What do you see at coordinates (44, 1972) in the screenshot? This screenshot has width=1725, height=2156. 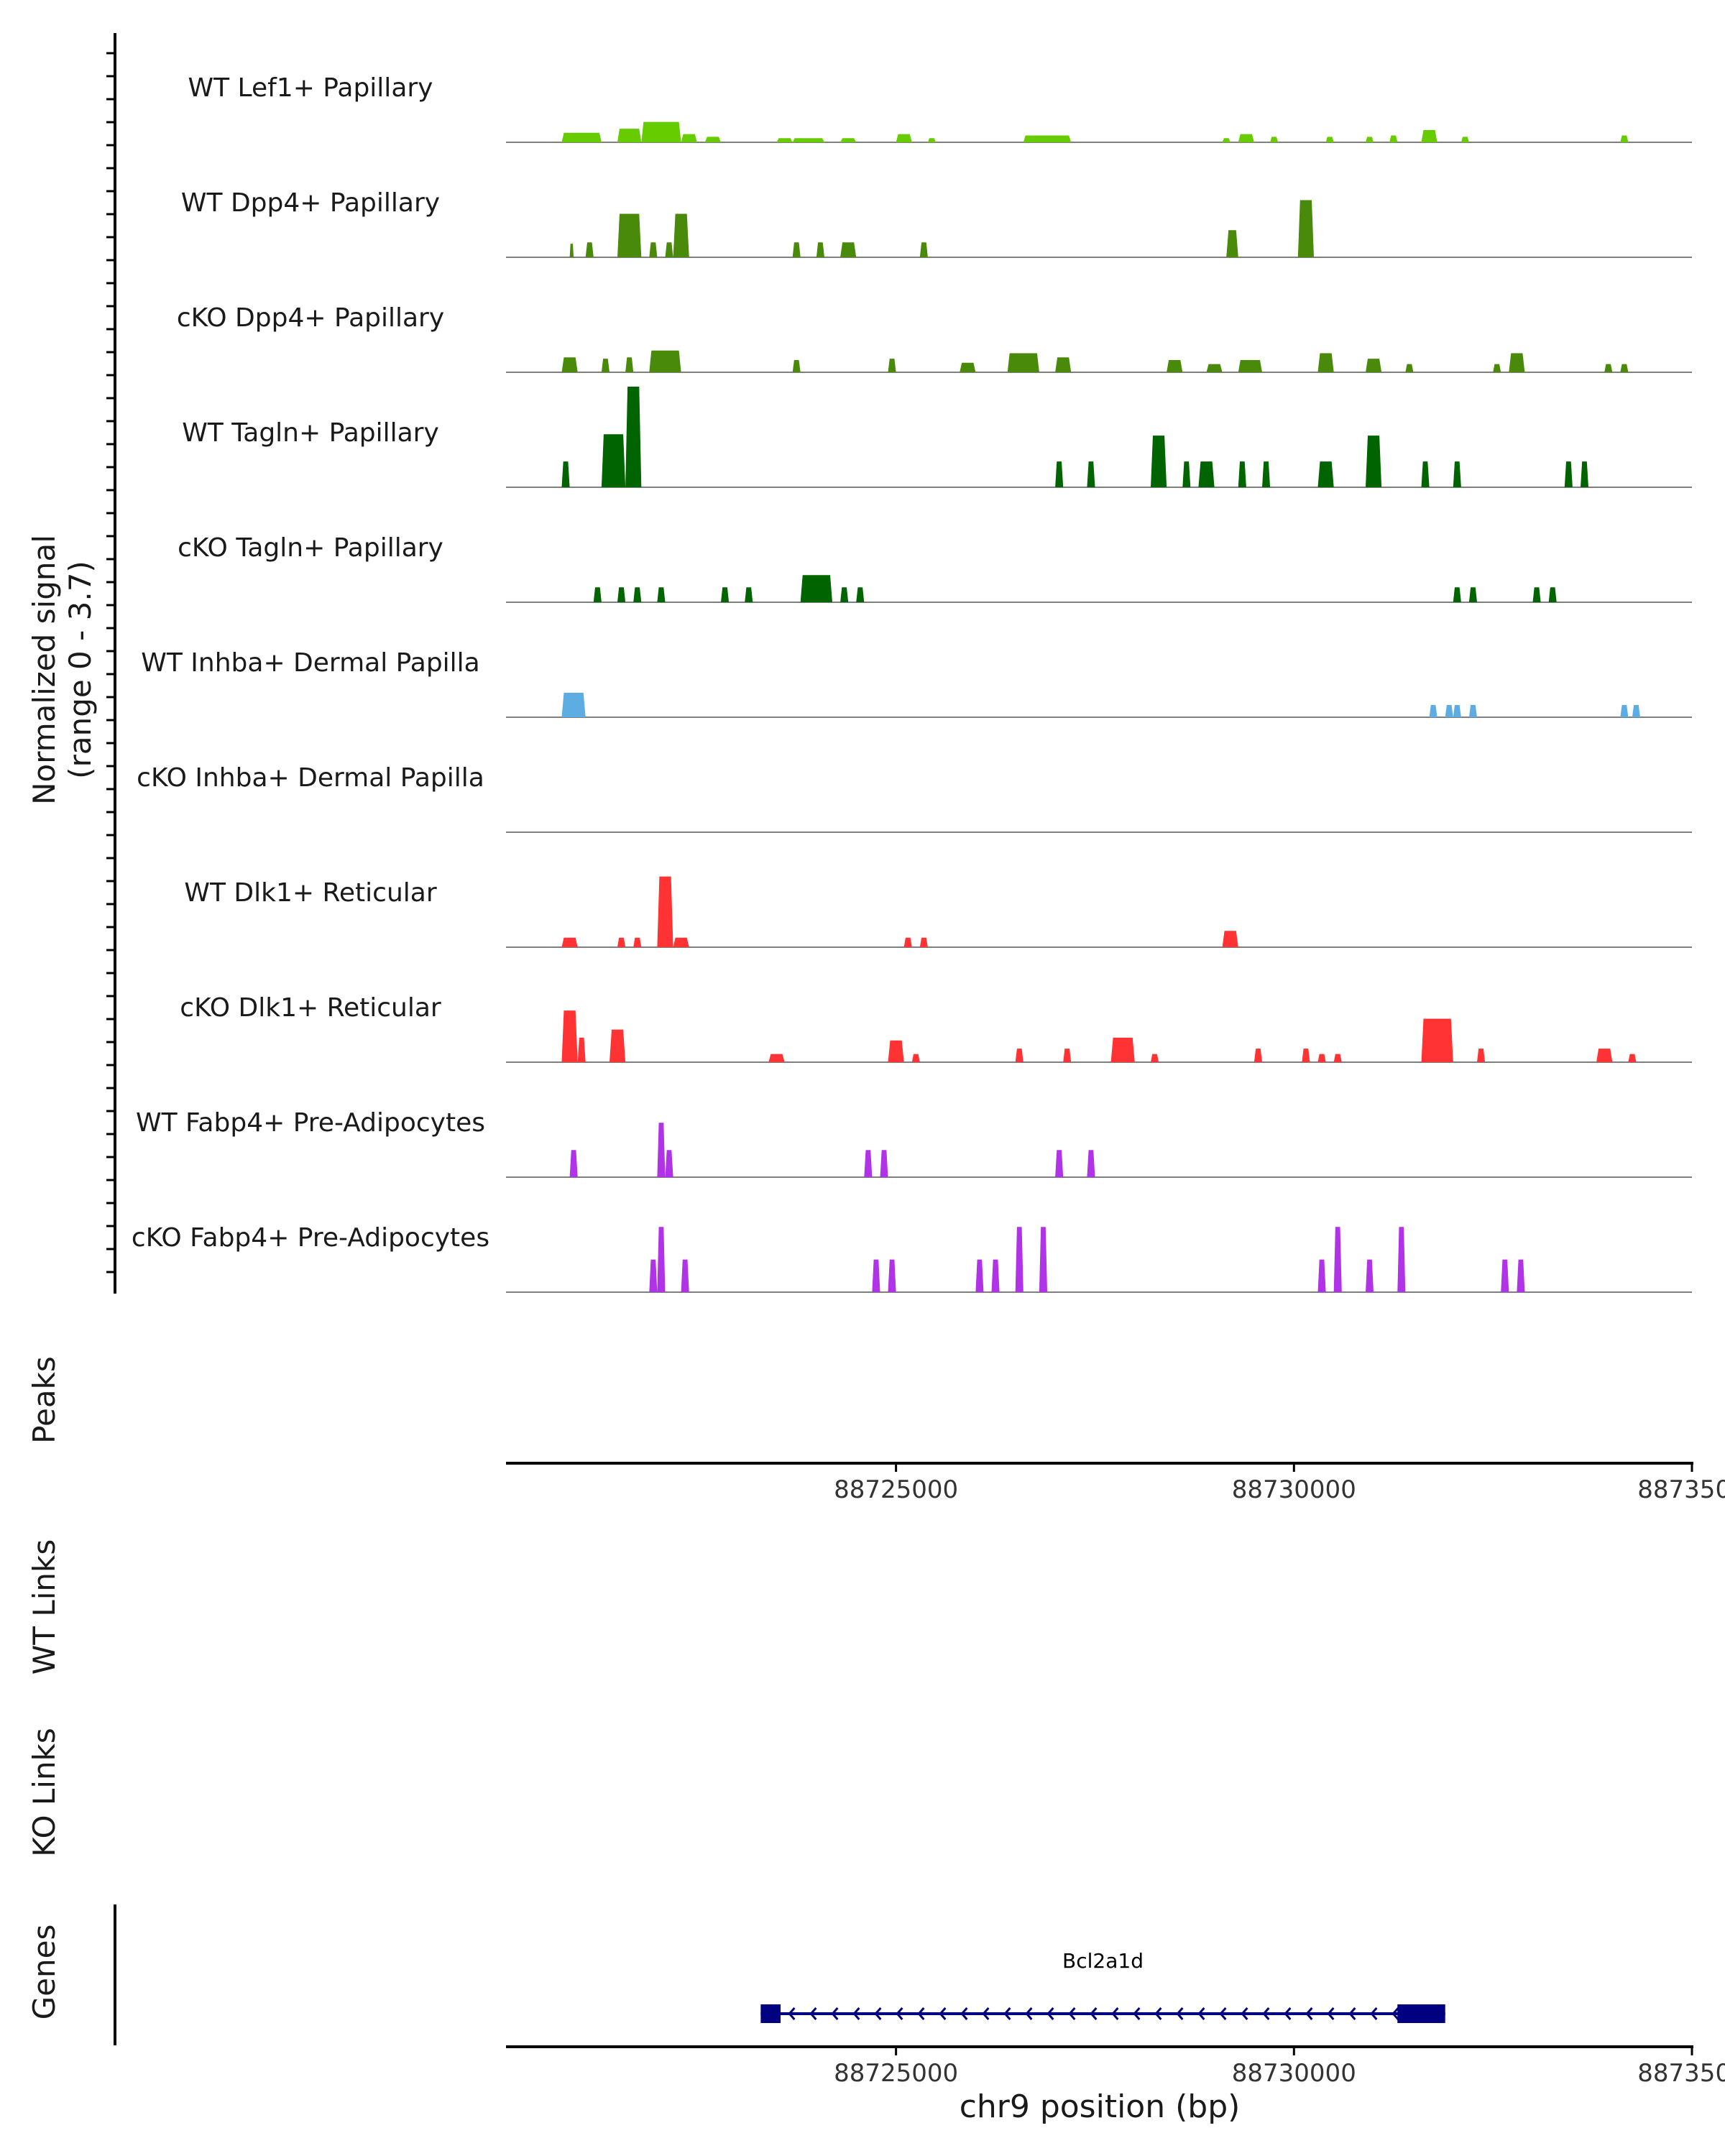 I see `genes-track-label: Genes` at bounding box center [44, 1972].